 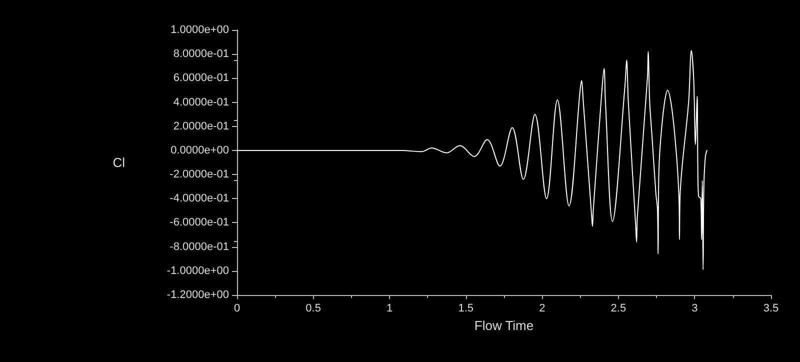 I want to click on y-tick-label: 6.0000e-01, so click(x=201, y=78).